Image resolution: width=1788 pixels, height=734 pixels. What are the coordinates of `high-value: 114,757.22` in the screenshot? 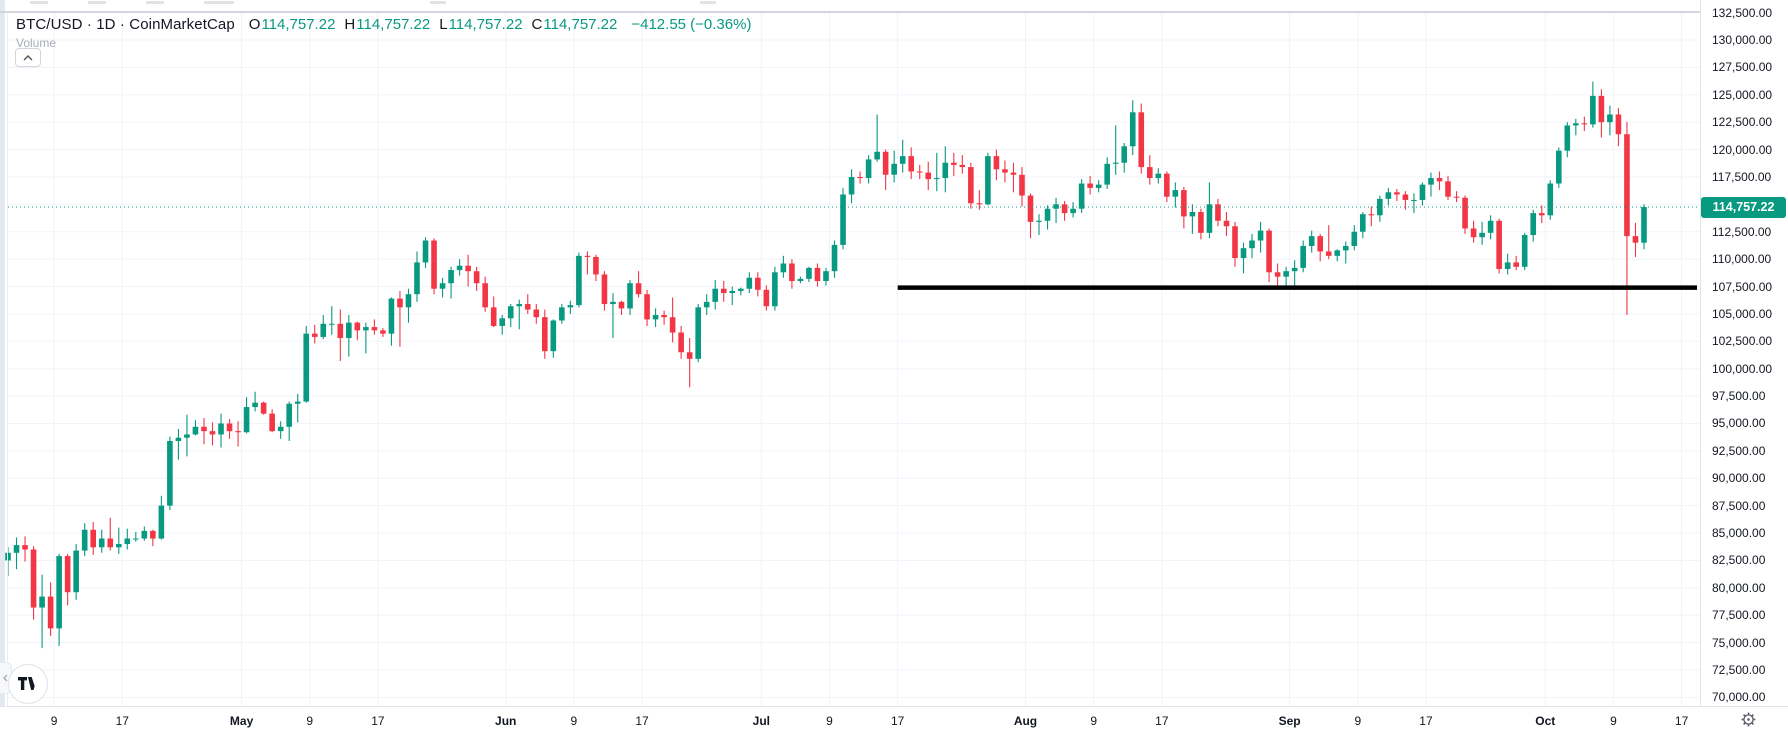 It's located at (393, 24).